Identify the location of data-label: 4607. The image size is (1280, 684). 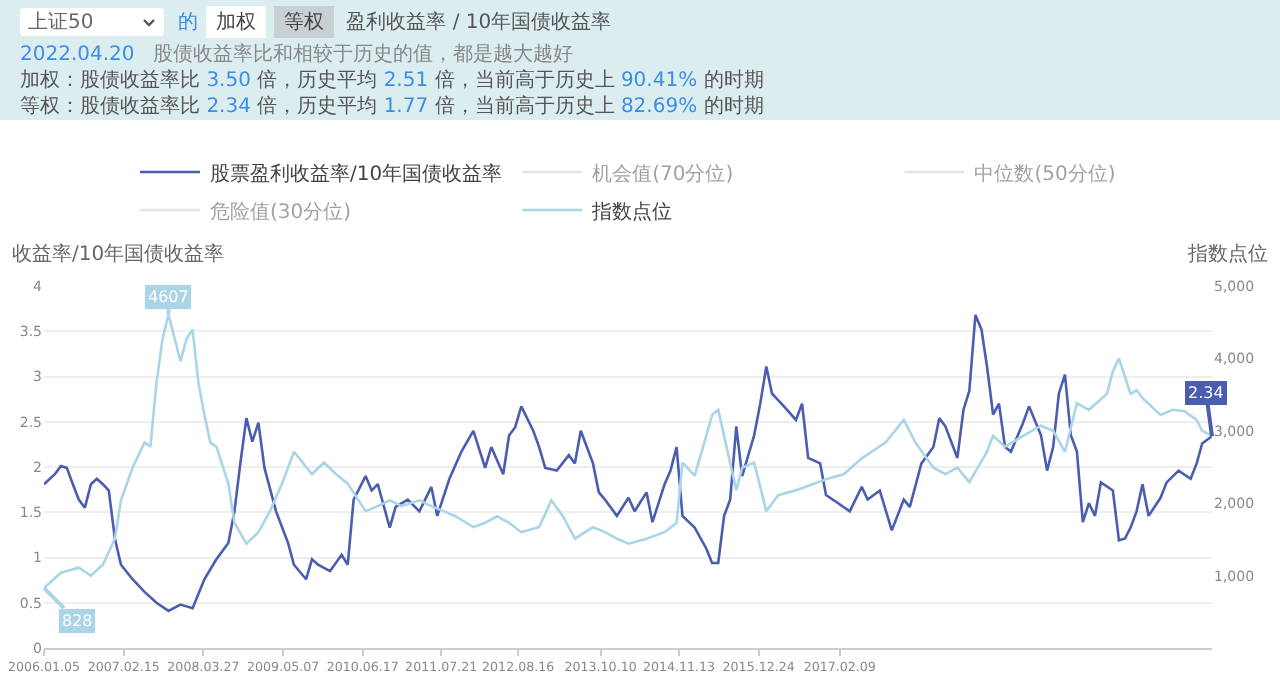
(168, 297).